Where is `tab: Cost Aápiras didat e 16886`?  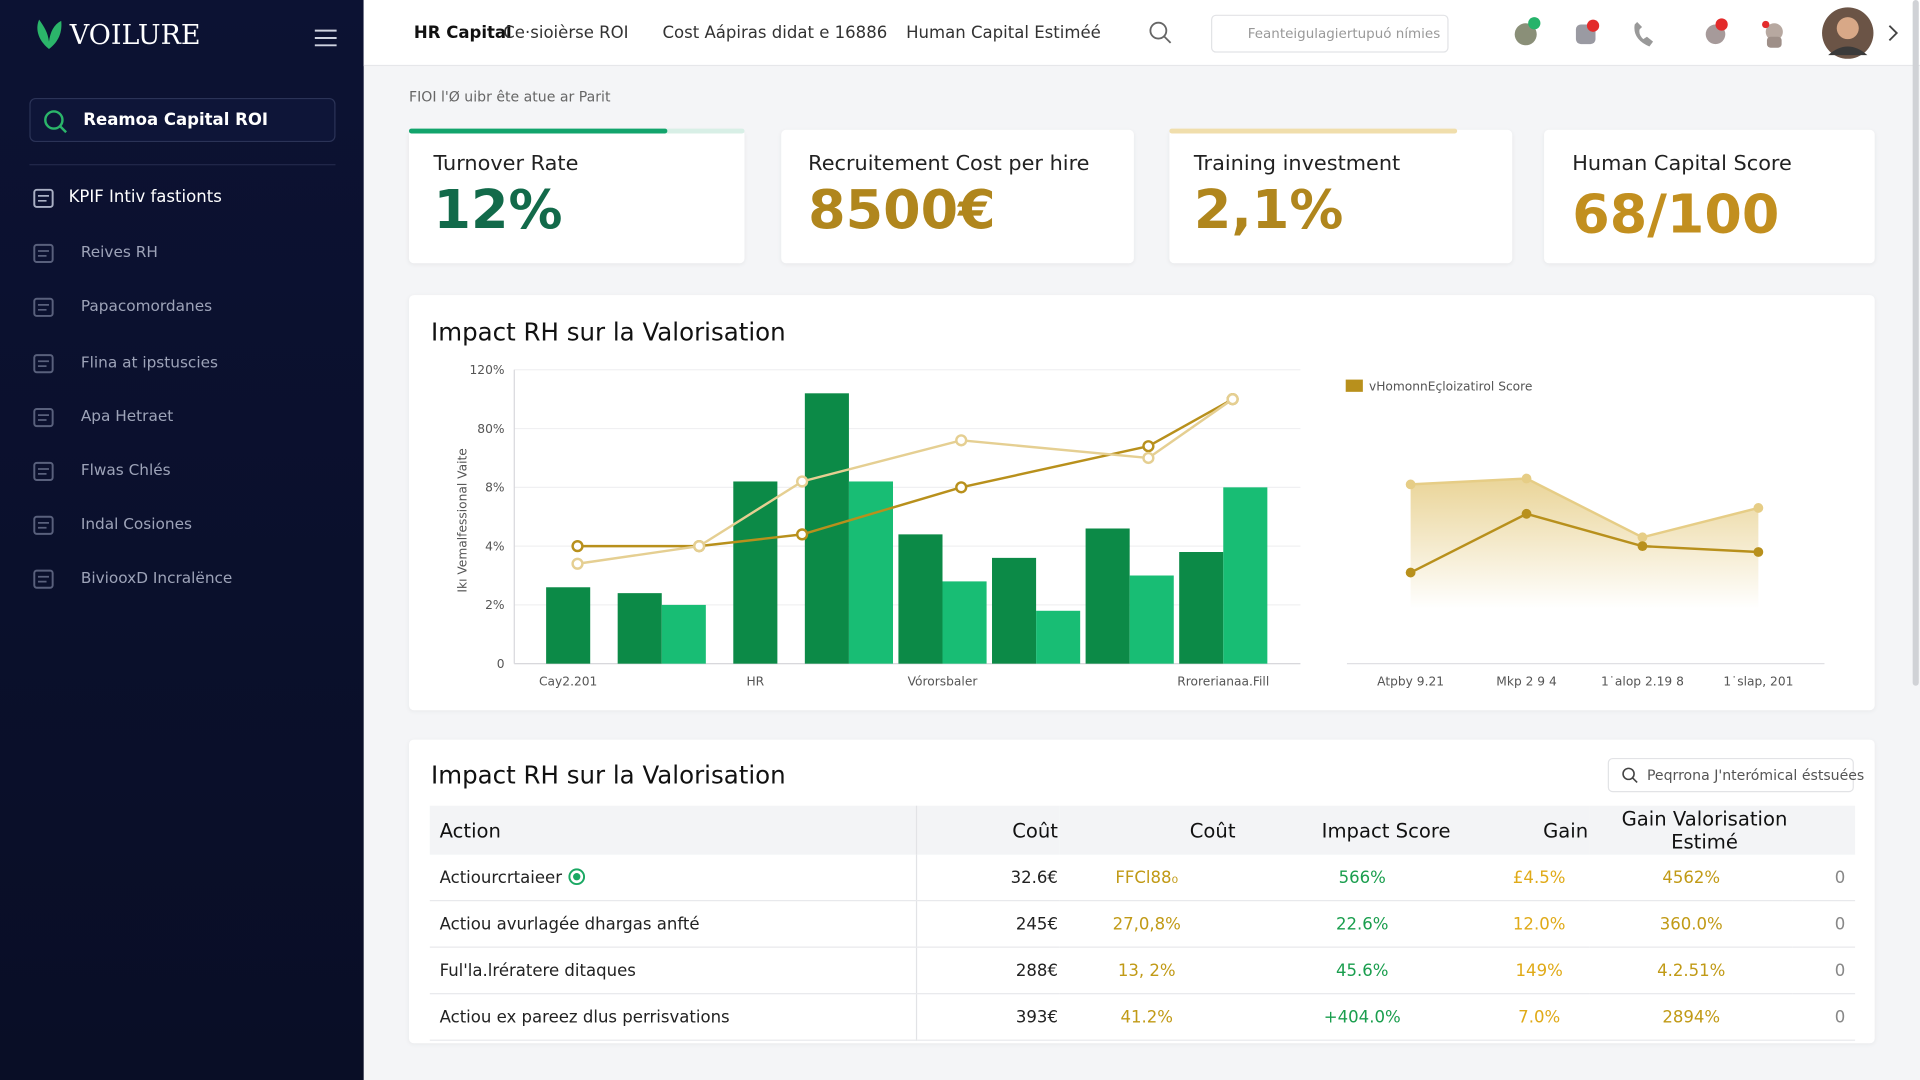 tab: Cost Aápiras didat e 16886 is located at coordinates (775, 33).